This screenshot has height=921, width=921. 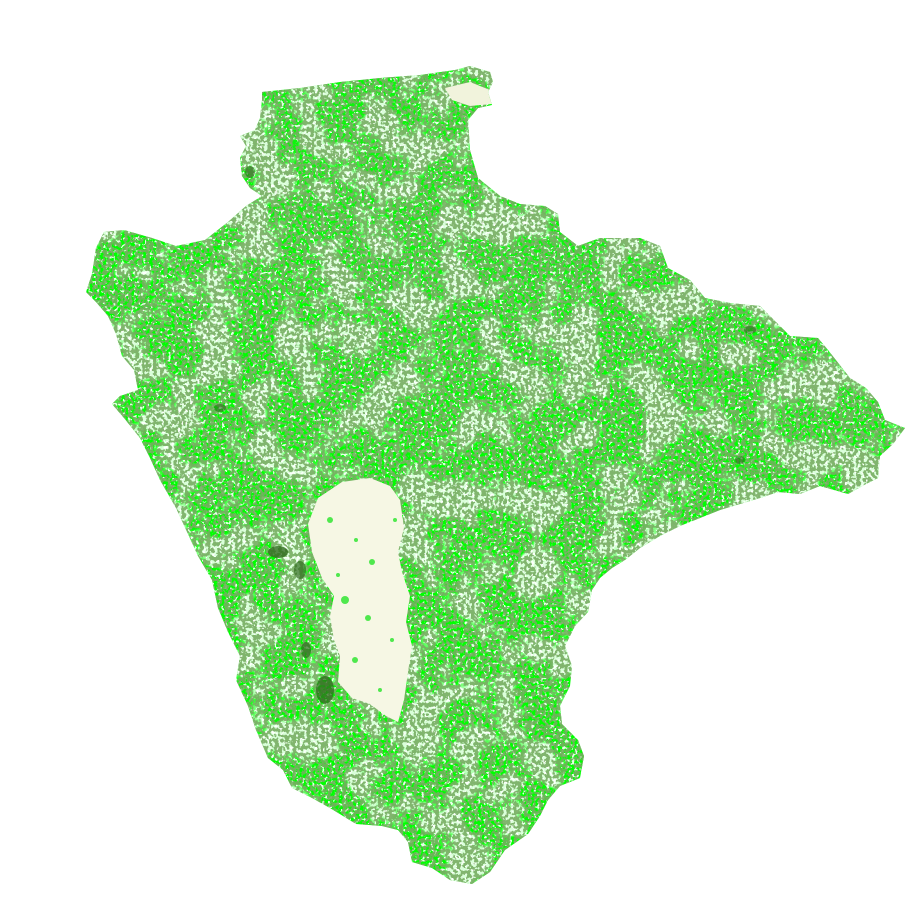 I want to click on northern-pale-patch, so click(x=468, y=94).